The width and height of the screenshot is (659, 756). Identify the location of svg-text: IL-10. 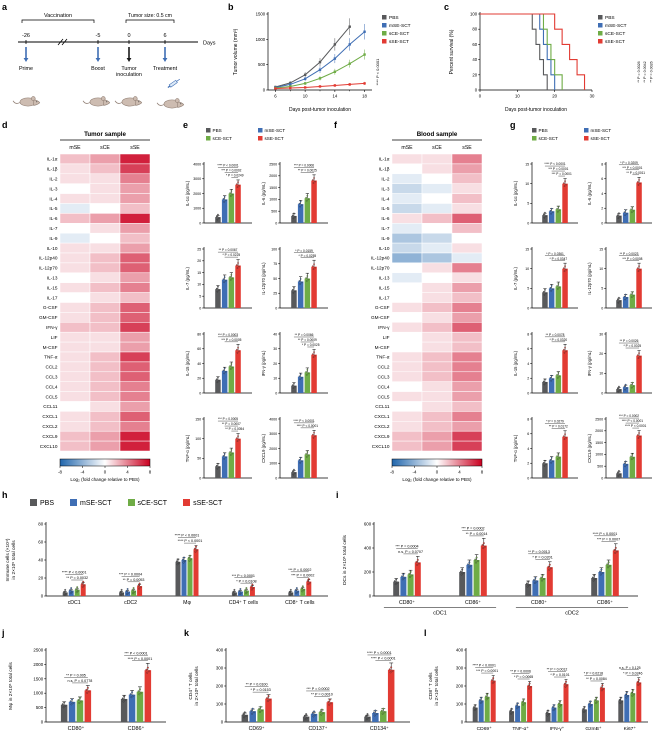
(384, 248).